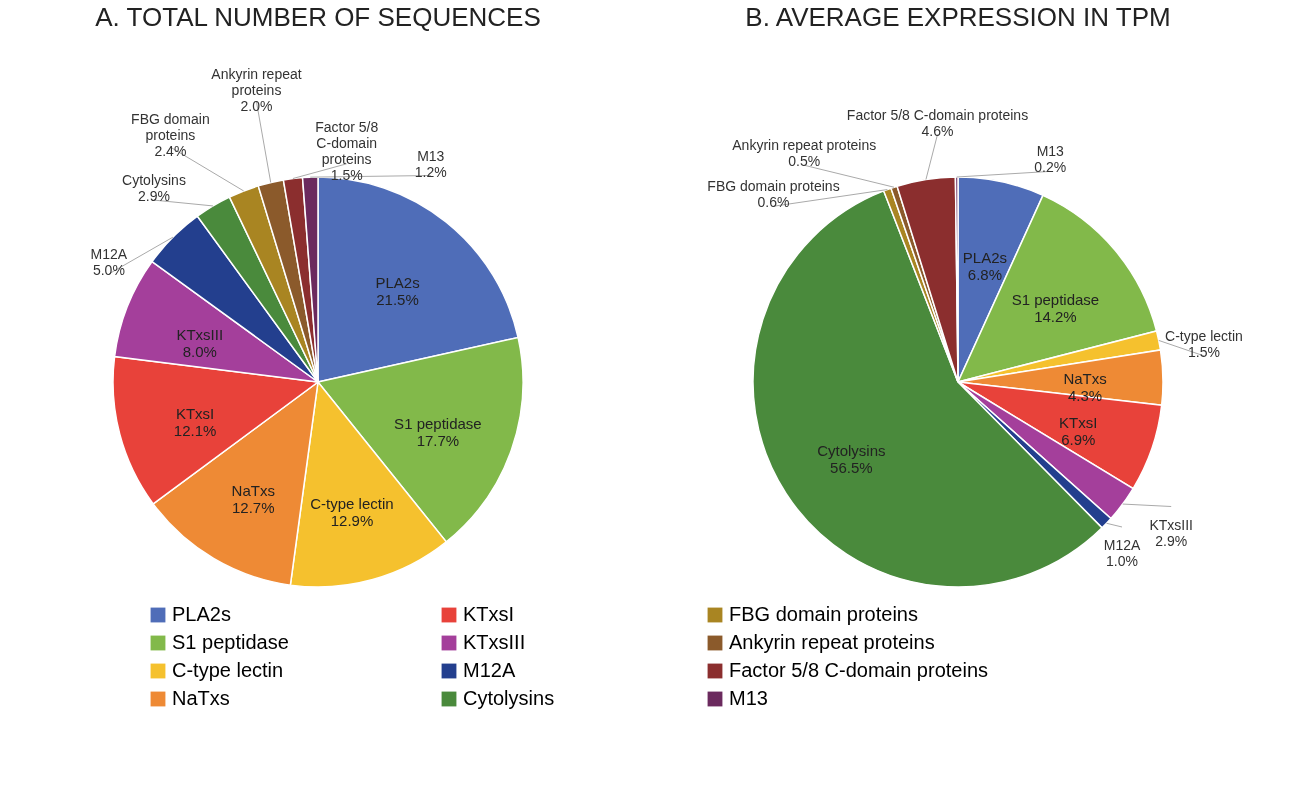  I want to click on data-label: 56.5%, so click(851, 468).